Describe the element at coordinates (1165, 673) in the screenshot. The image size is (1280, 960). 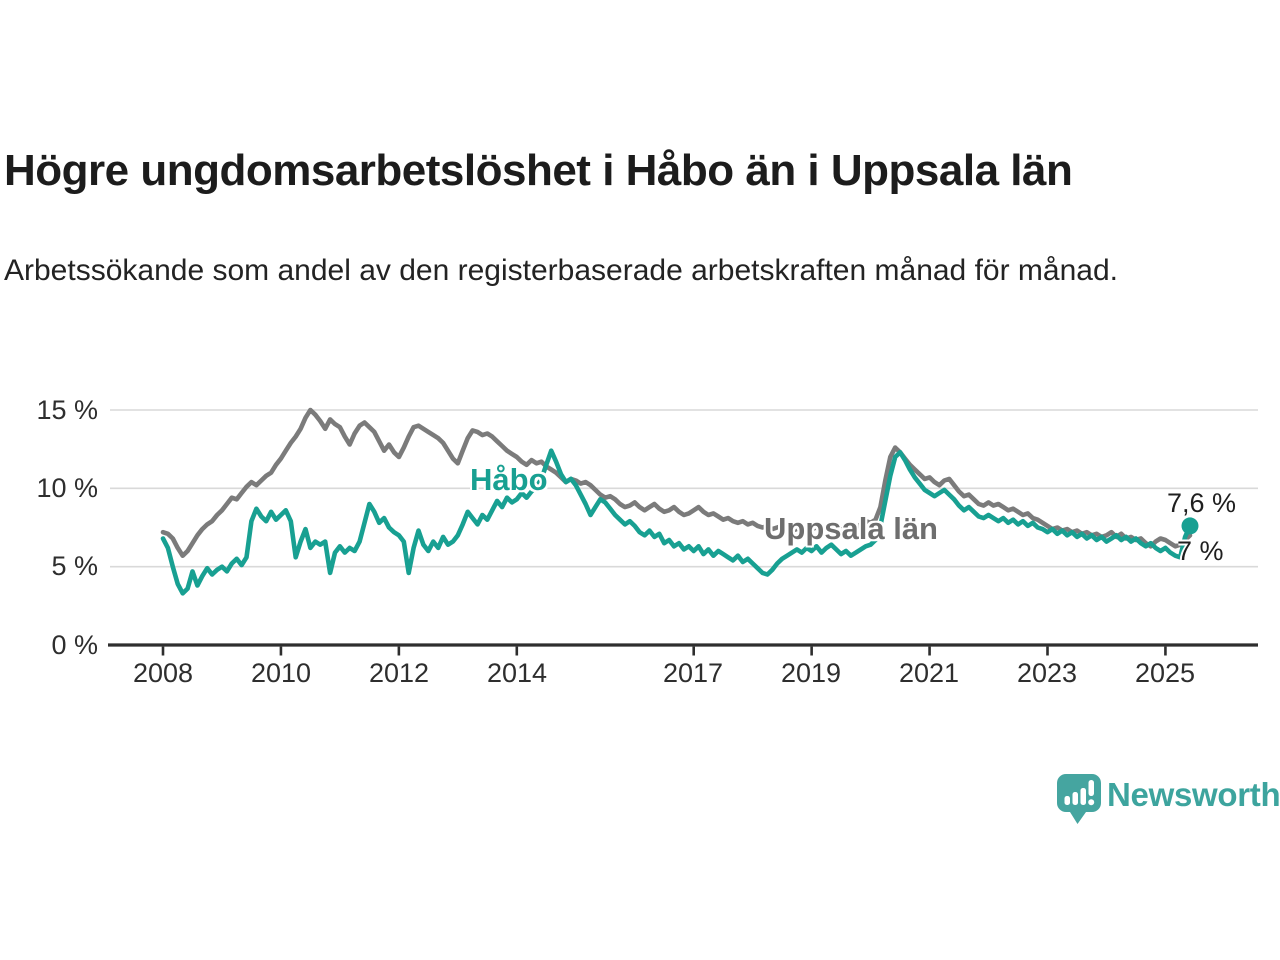
I see `x-tick-2025: 2025` at that location.